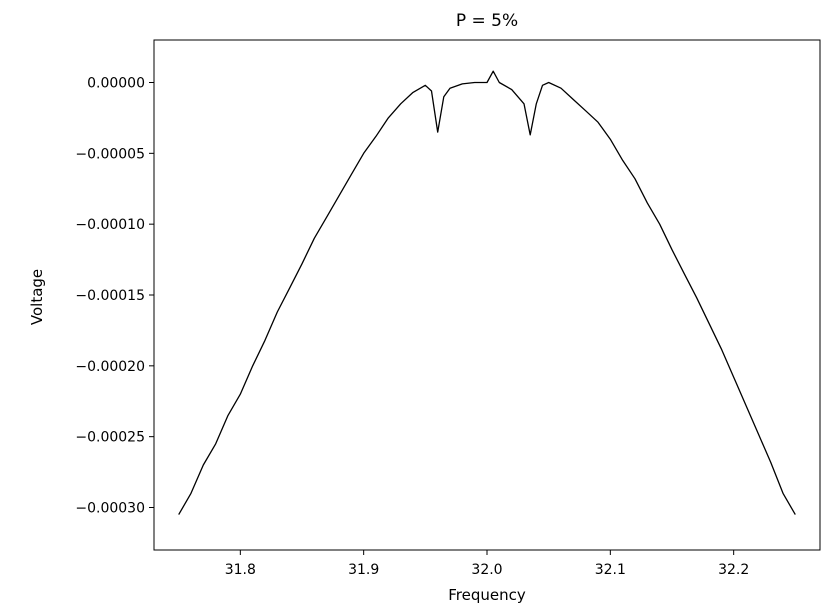 This screenshot has height=603, width=828. Describe the element at coordinates (110, 225) in the screenshot. I see `y-tick-label: −0.00010` at that location.